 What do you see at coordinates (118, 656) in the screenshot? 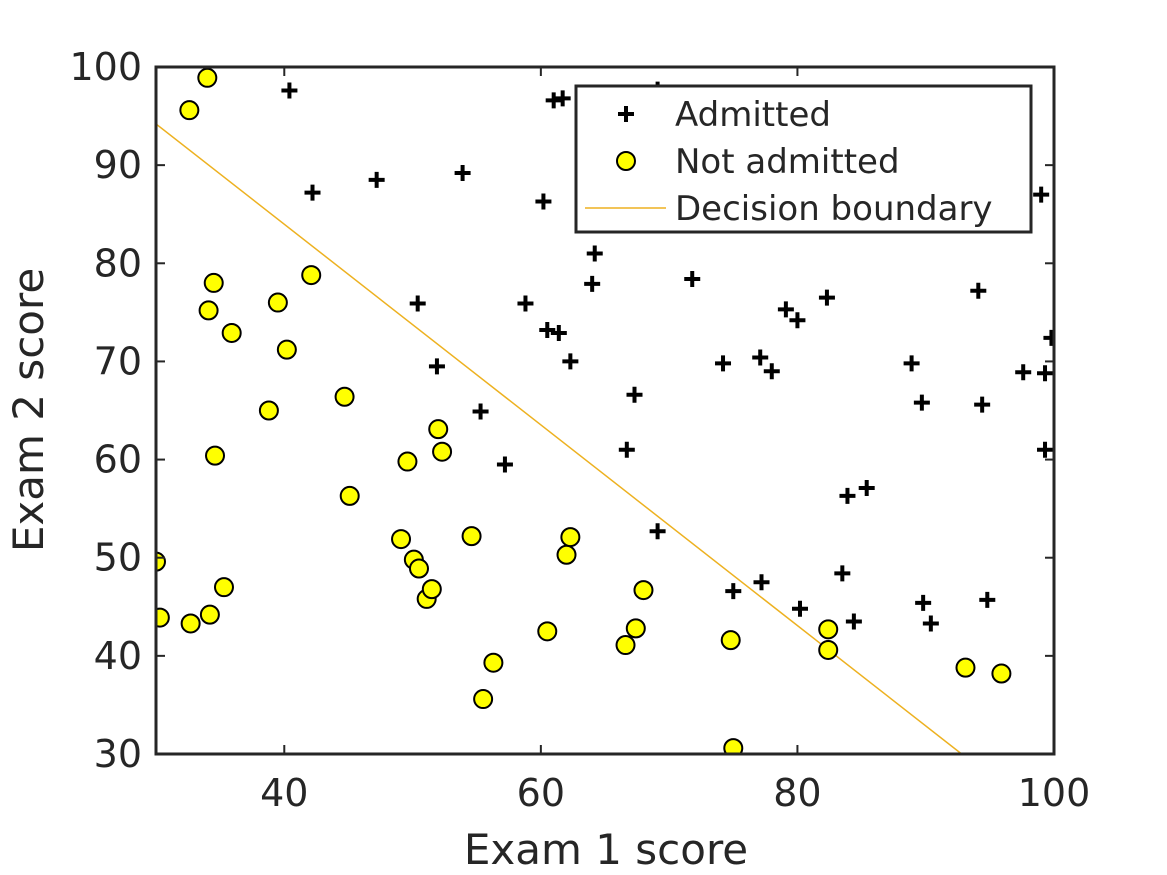
I see `y-tick-label: 40` at bounding box center [118, 656].